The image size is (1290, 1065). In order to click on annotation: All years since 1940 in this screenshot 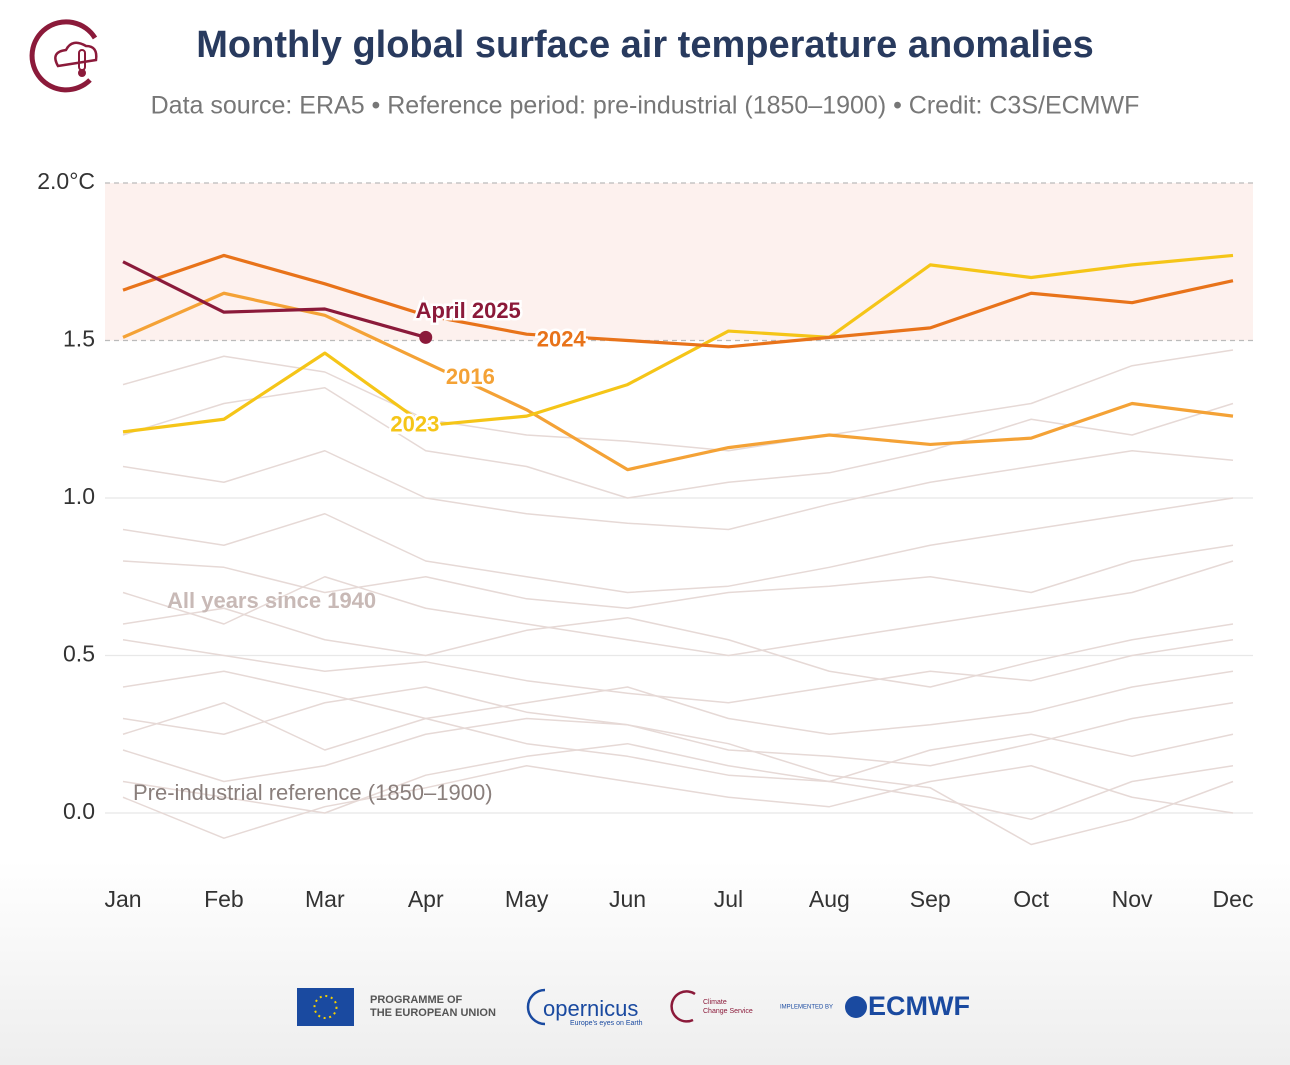, I will do `click(271, 600)`.